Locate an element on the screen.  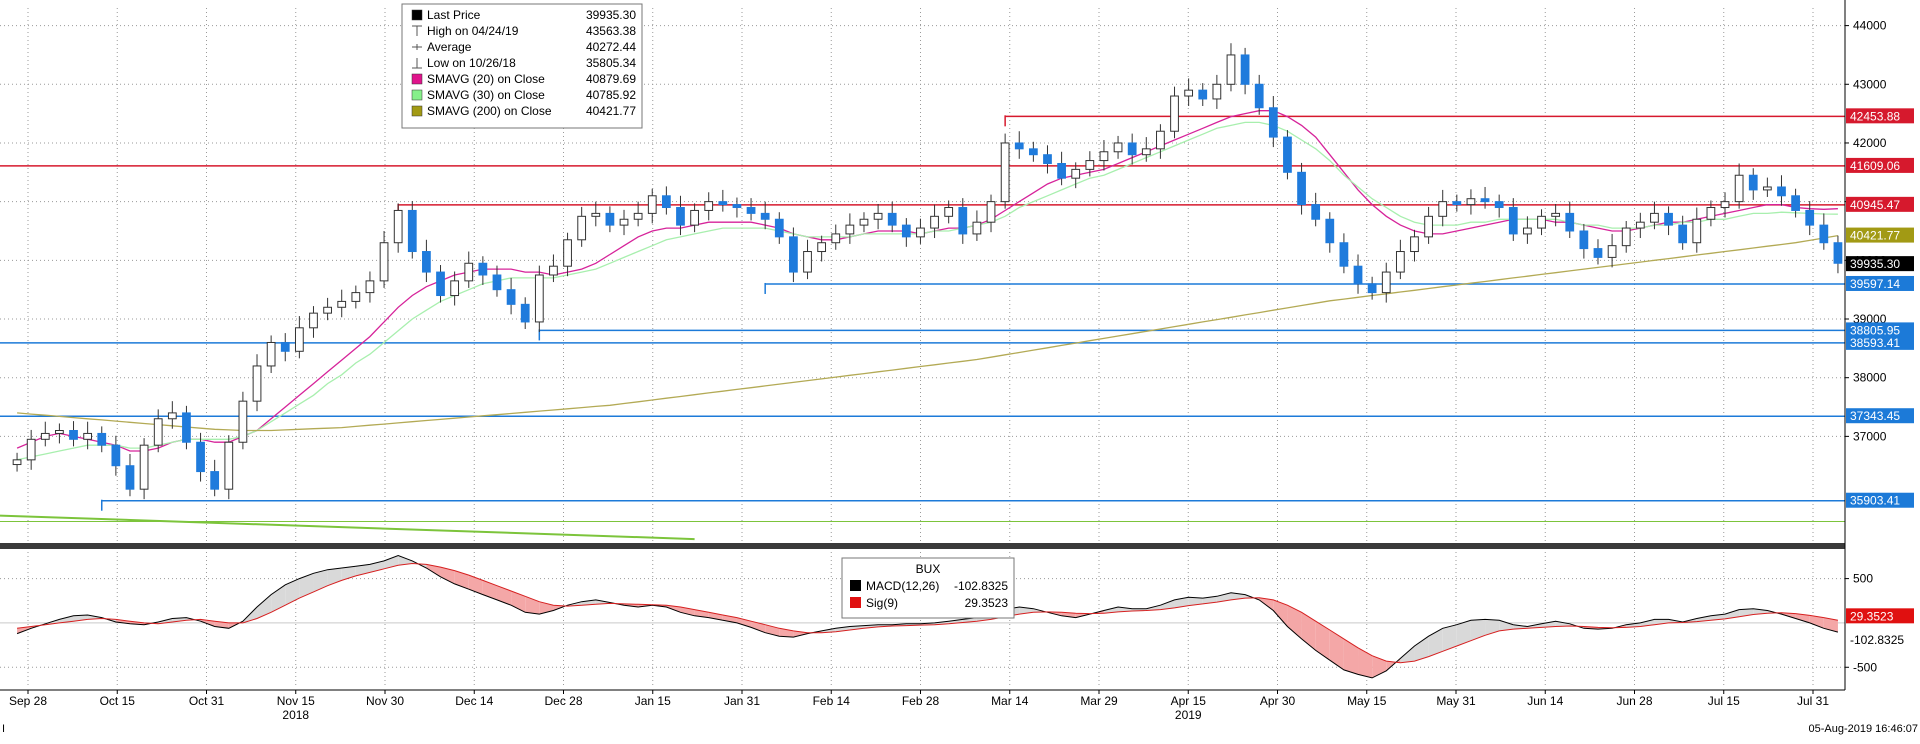
x-tick-label: Jul 15 is located at coordinates (1724, 701).